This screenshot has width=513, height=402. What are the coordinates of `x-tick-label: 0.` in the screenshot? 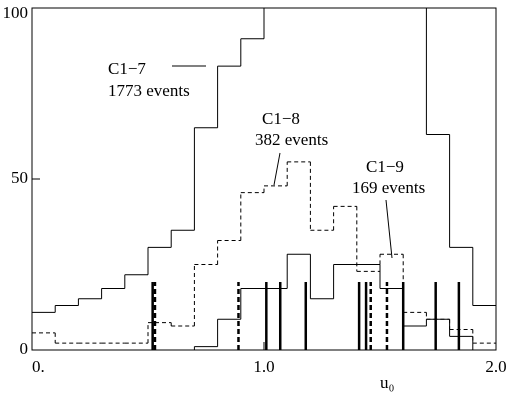 It's located at (38, 366).